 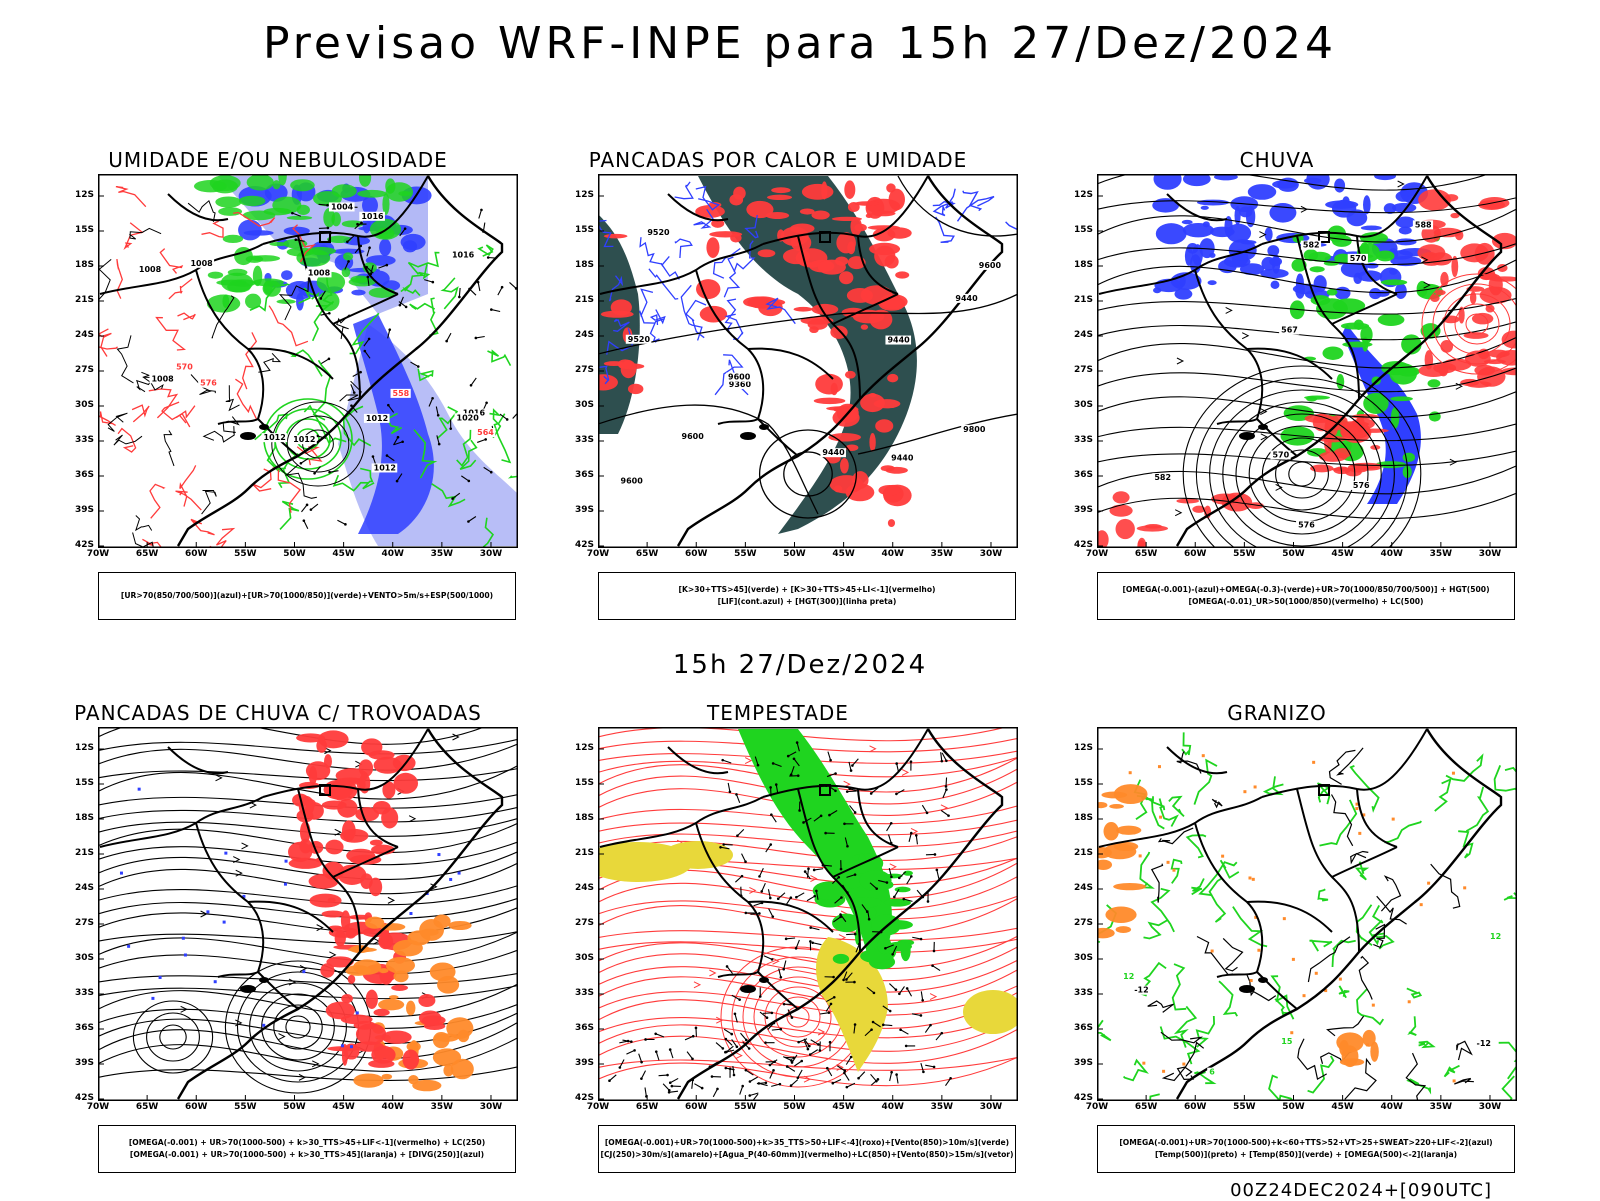 What do you see at coordinates (372, 216) in the screenshot?
I see `contour-label: 1016` at bounding box center [372, 216].